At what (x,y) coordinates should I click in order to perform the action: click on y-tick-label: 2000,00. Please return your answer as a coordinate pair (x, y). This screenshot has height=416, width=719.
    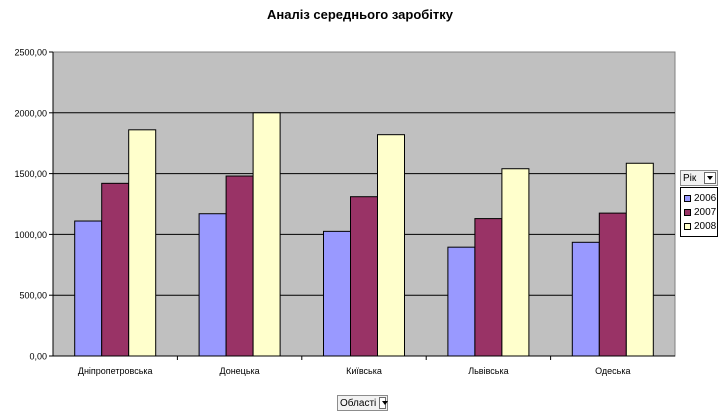
    Looking at the image, I should click on (30, 113).